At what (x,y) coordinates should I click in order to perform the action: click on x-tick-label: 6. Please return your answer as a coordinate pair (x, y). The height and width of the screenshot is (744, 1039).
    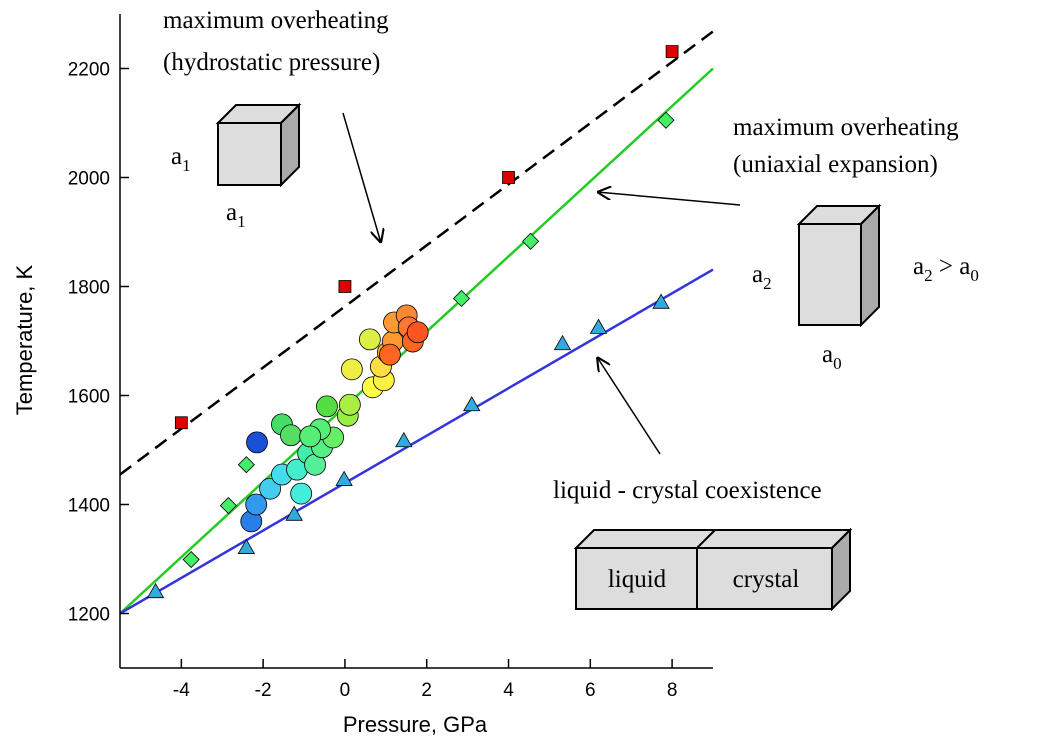
    Looking at the image, I should click on (590, 690).